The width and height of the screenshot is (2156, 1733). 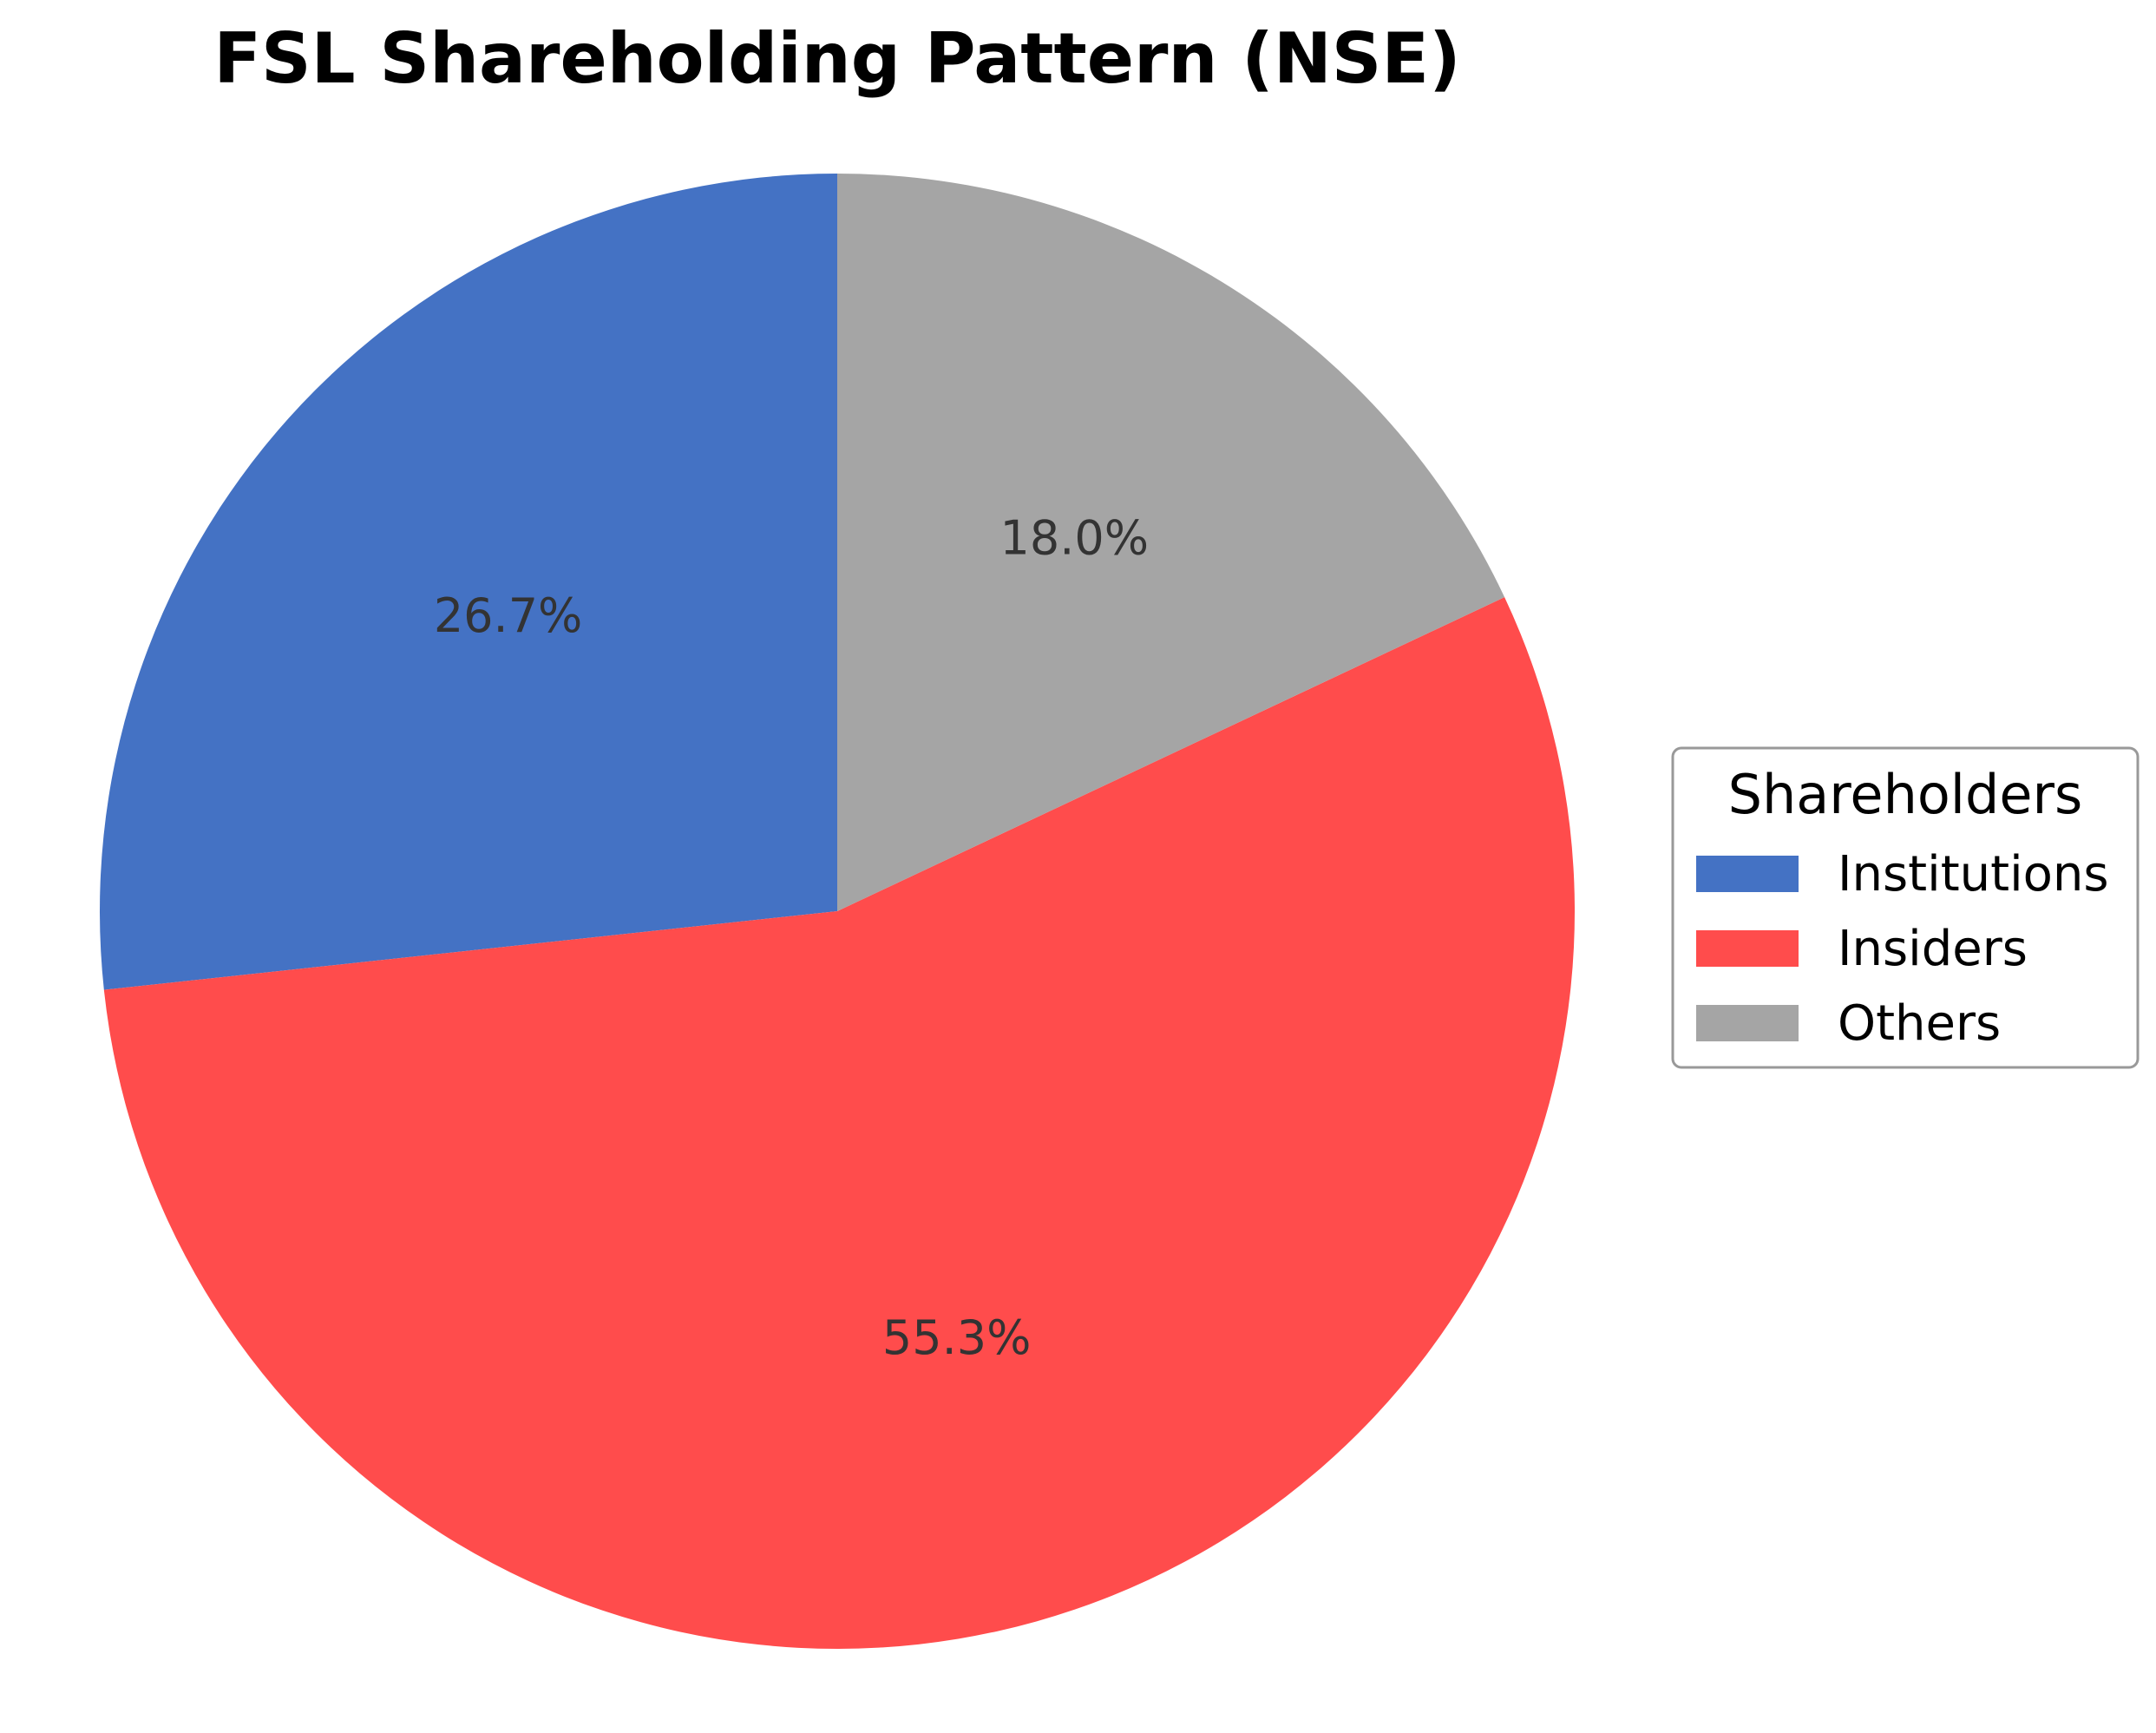 What do you see at coordinates (957, 1337) in the screenshot?
I see `slice-label-insiders: 55.3%` at bounding box center [957, 1337].